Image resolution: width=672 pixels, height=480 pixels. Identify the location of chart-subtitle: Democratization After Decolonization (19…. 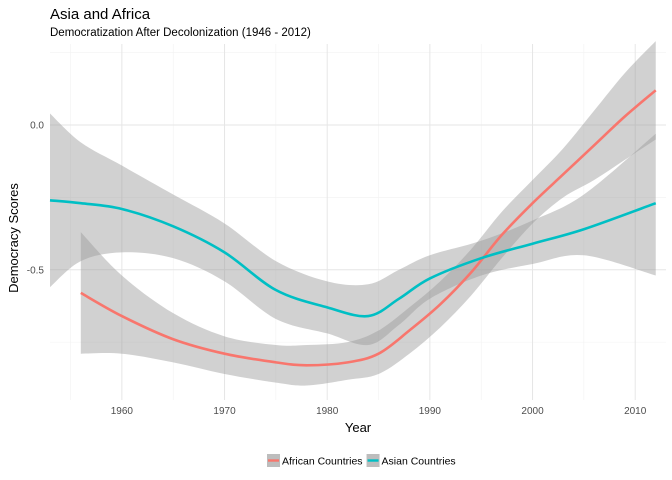
(180, 33).